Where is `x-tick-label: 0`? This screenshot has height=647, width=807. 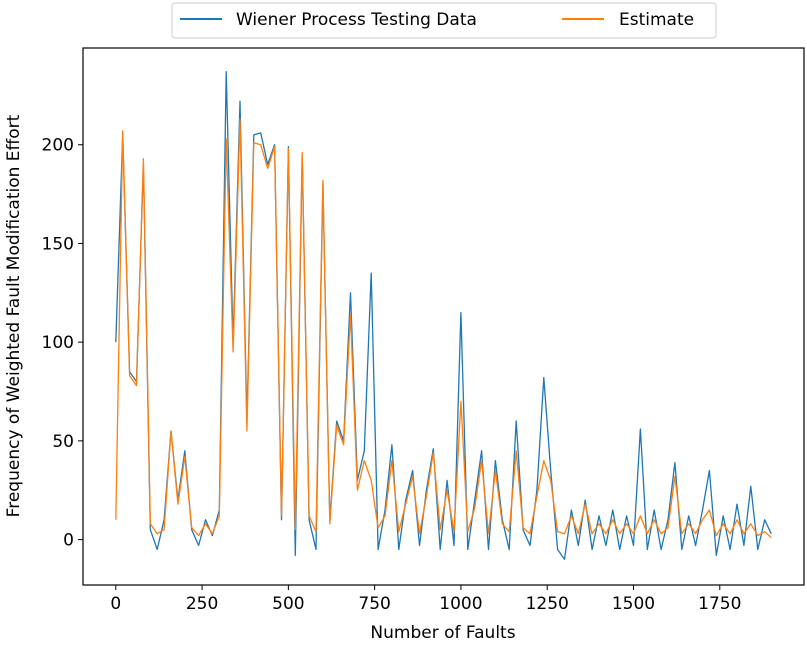 x-tick-label: 0 is located at coordinates (115, 604).